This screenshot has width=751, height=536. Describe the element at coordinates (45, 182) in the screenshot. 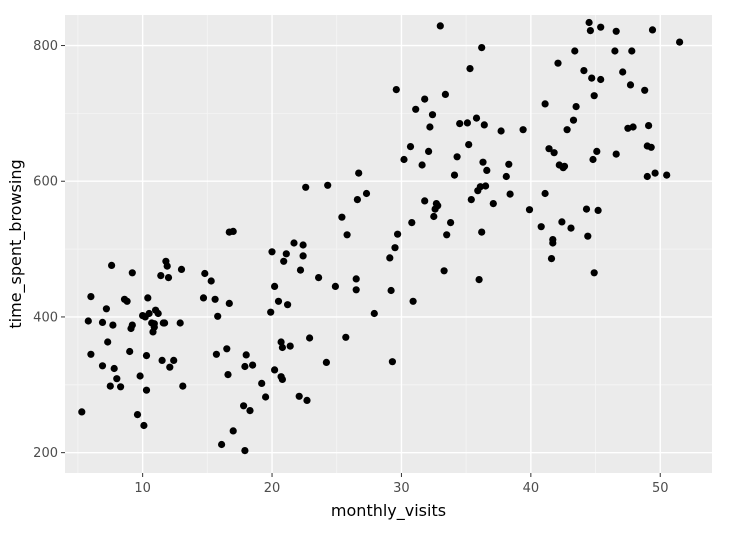

I see `y-tick-label: 600` at that location.